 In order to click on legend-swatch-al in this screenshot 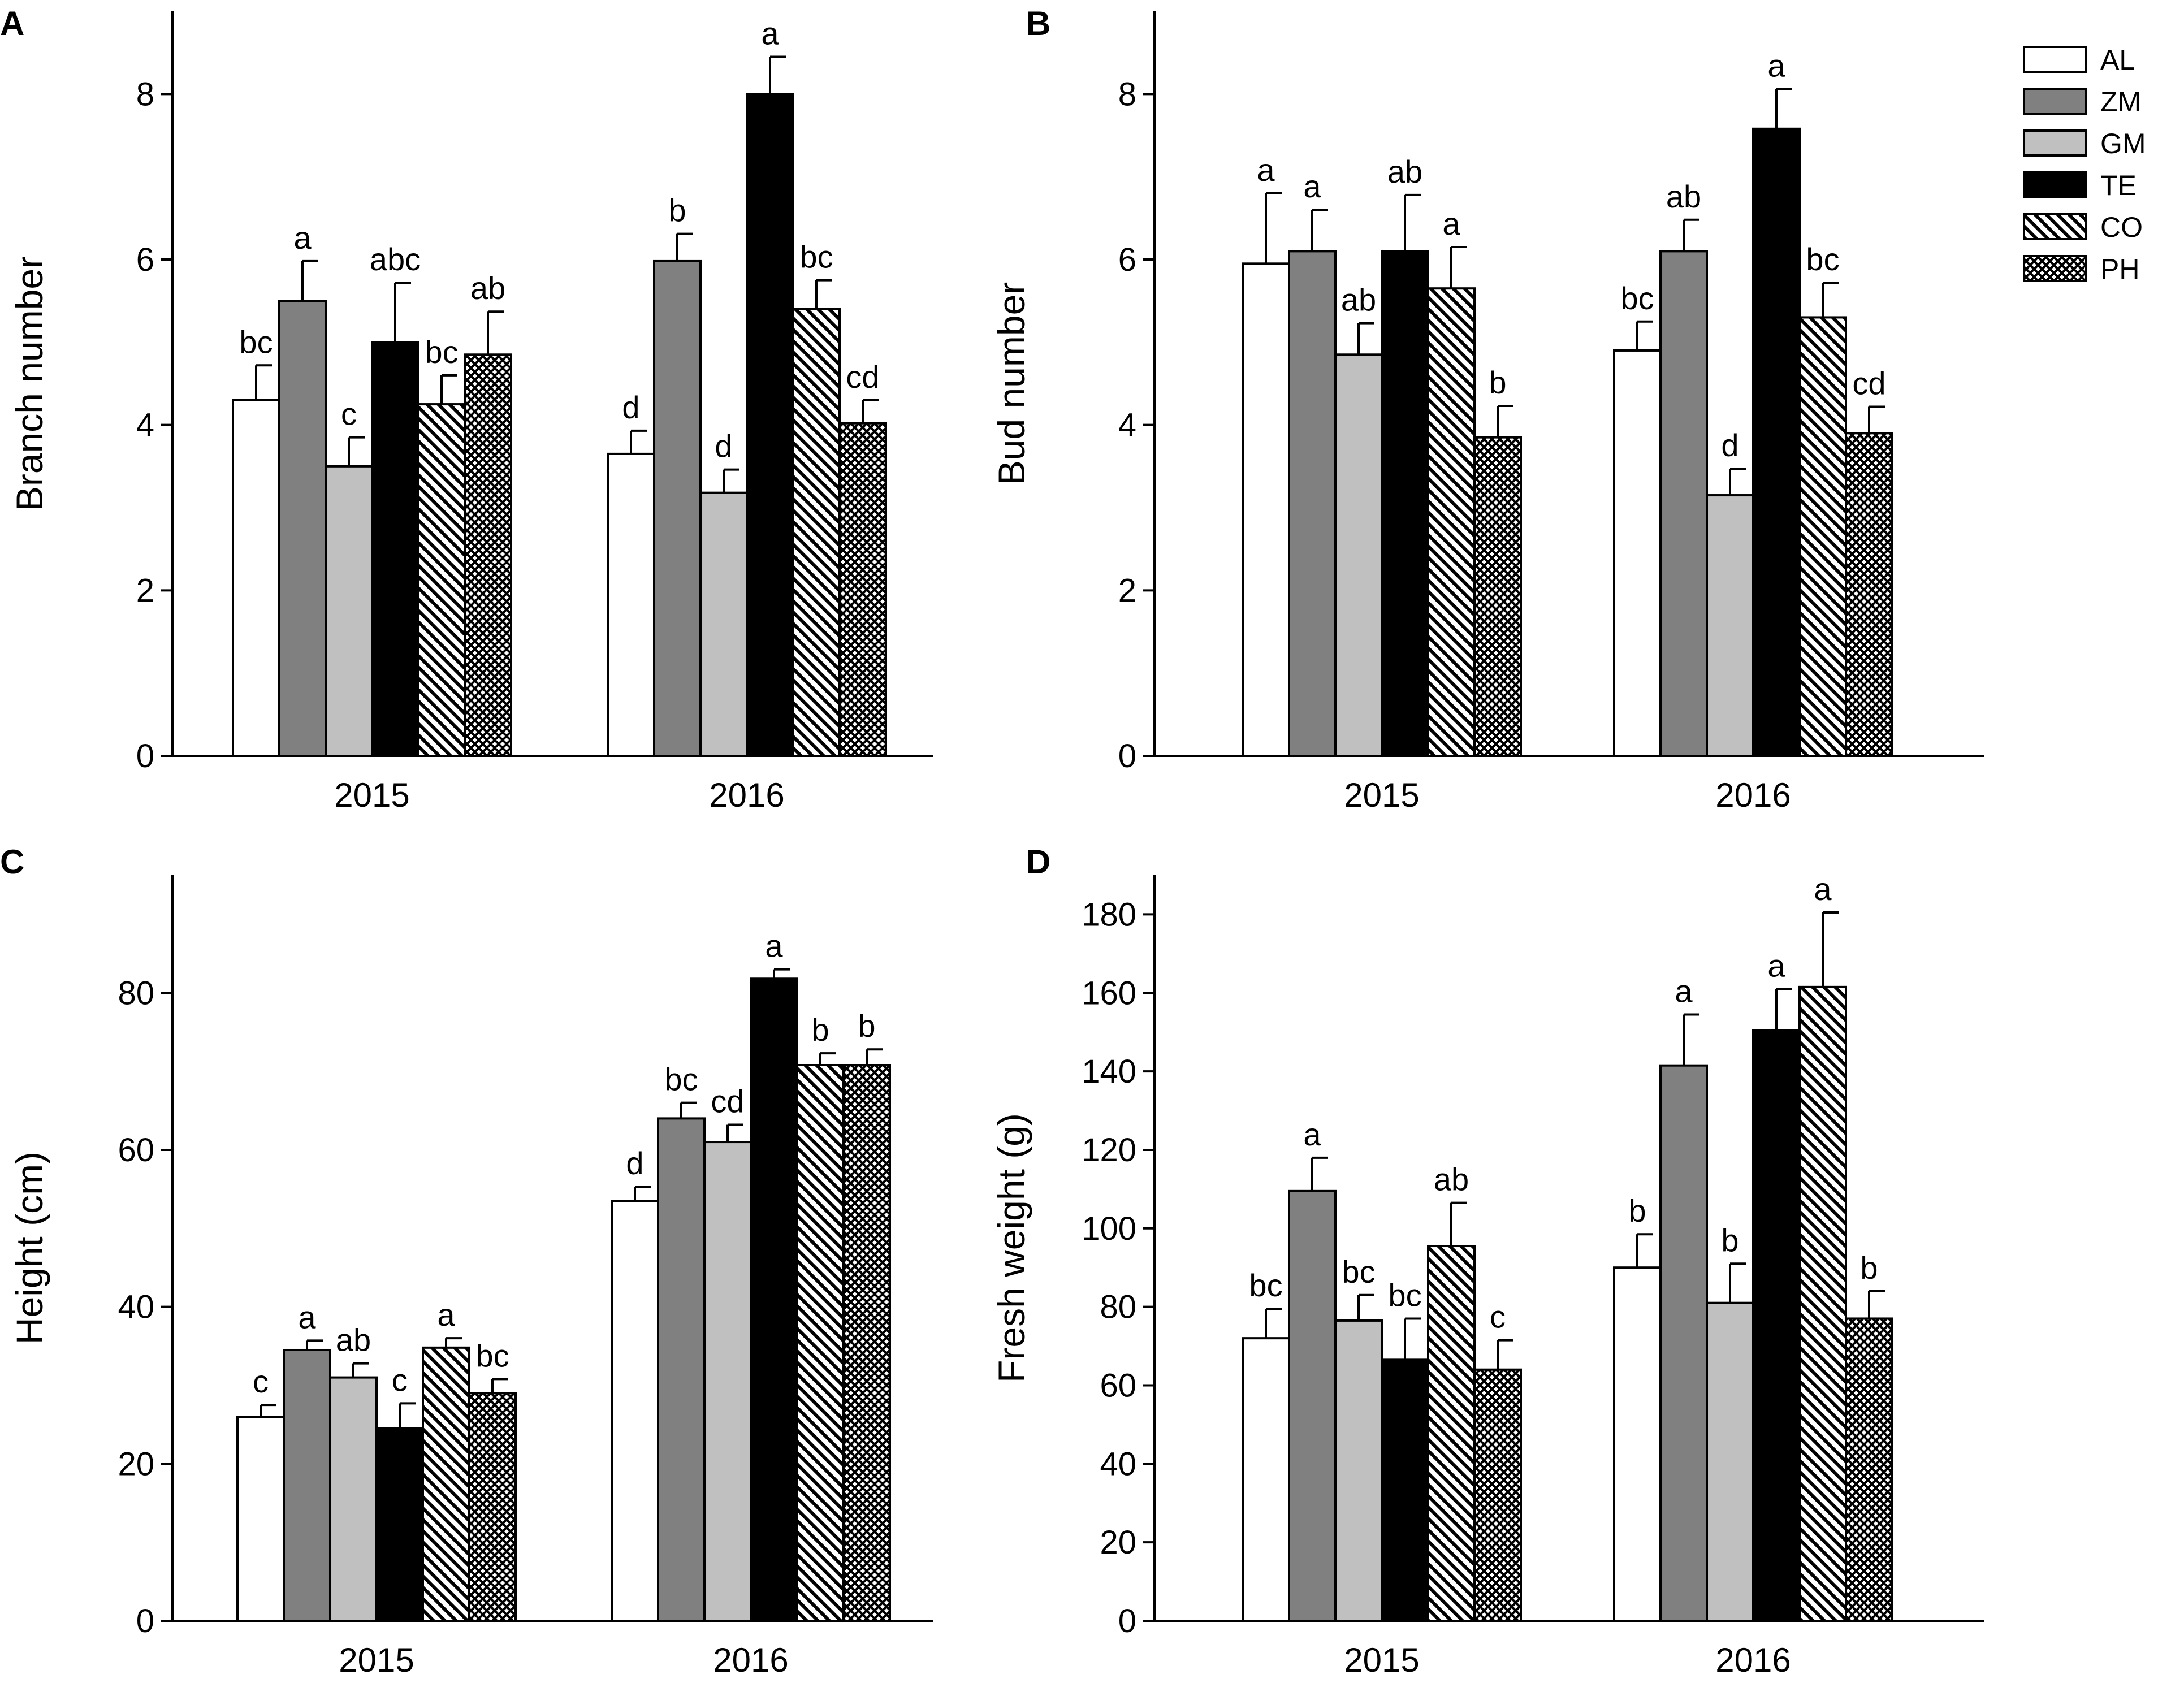, I will do `click(2055, 59)`.